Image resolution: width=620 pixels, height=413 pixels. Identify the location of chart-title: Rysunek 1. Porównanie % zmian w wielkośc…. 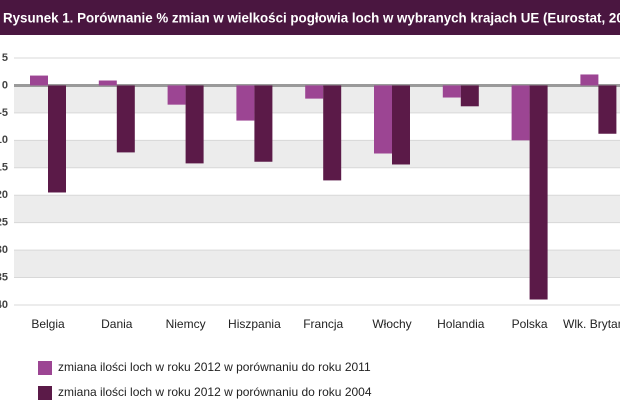
(311, 18).